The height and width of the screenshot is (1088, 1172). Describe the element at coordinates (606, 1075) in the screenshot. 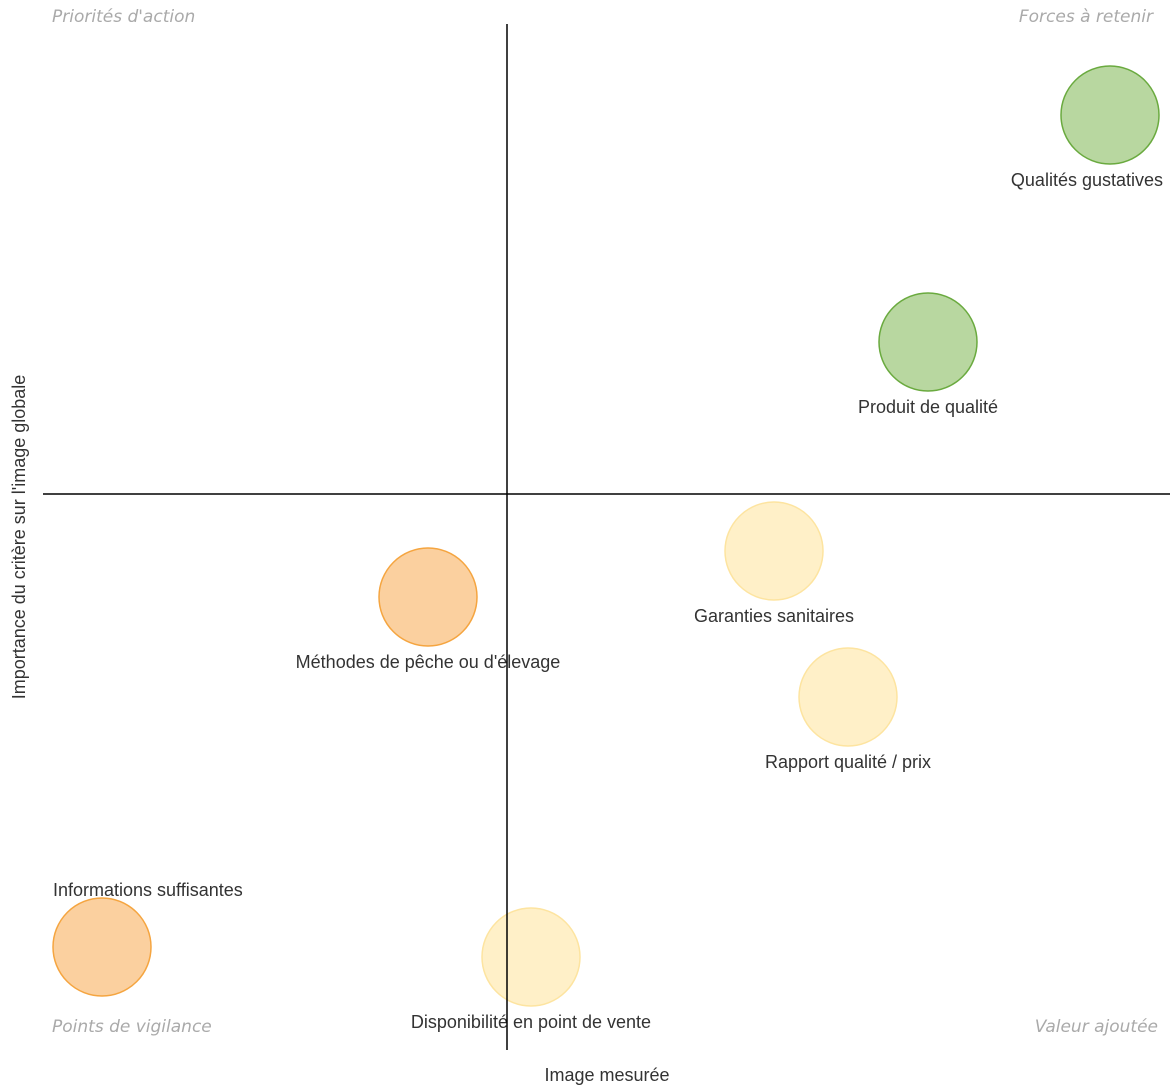

I see `x-axis-title: Image mesurée` at that location.